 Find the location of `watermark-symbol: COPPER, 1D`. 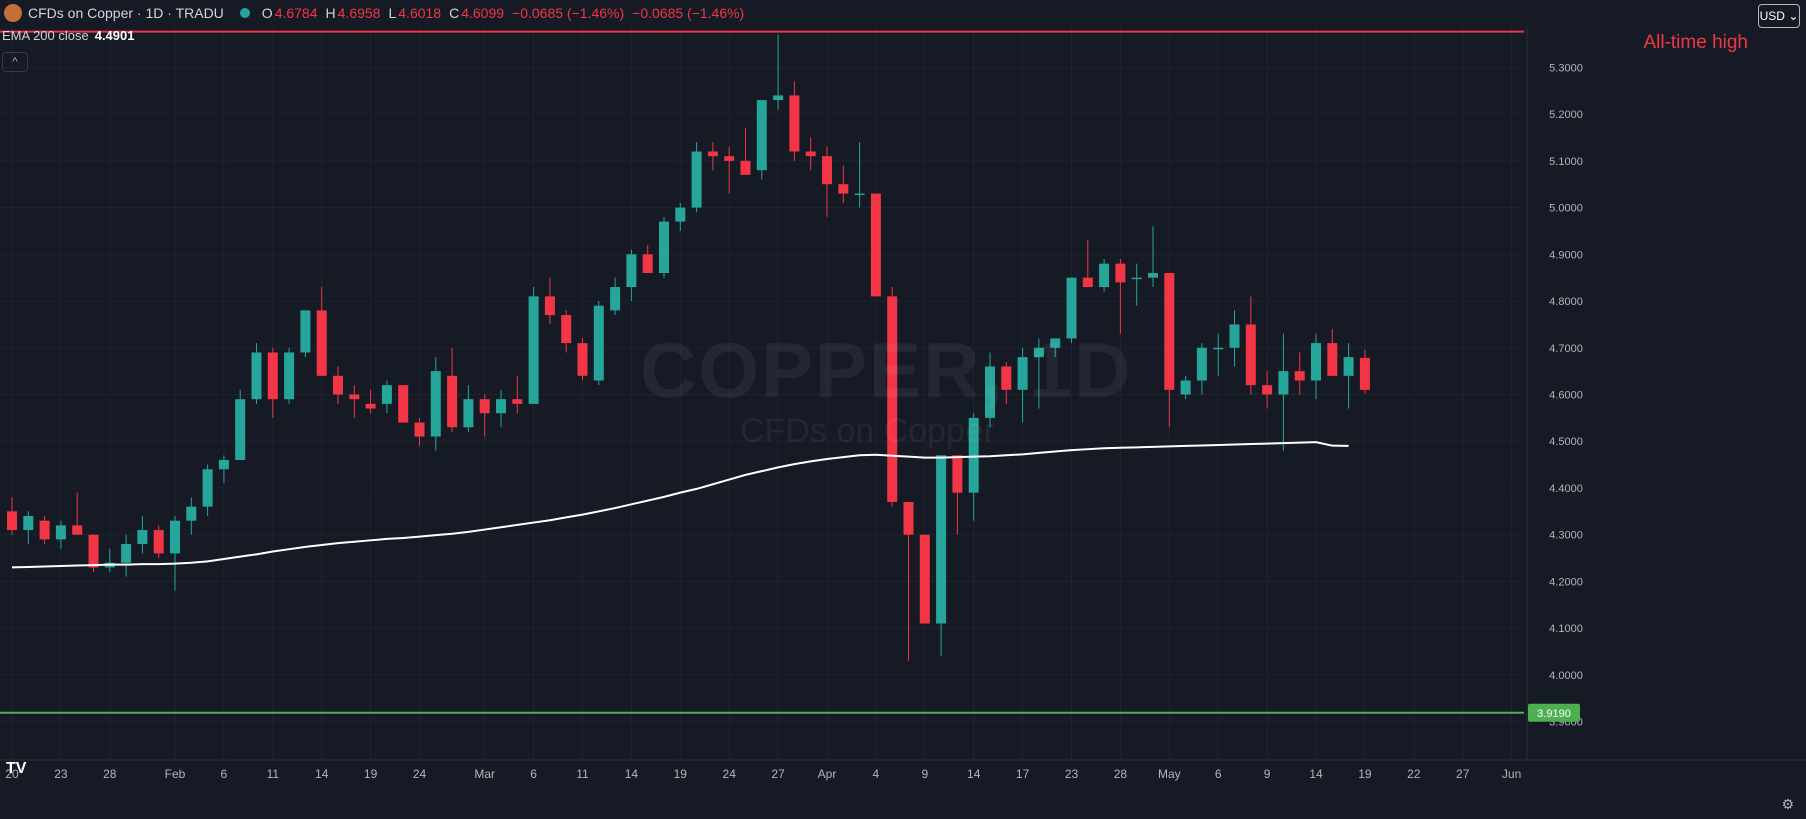

watermark-symbol: COPPER, 1D is located at coordinates (886, 370).